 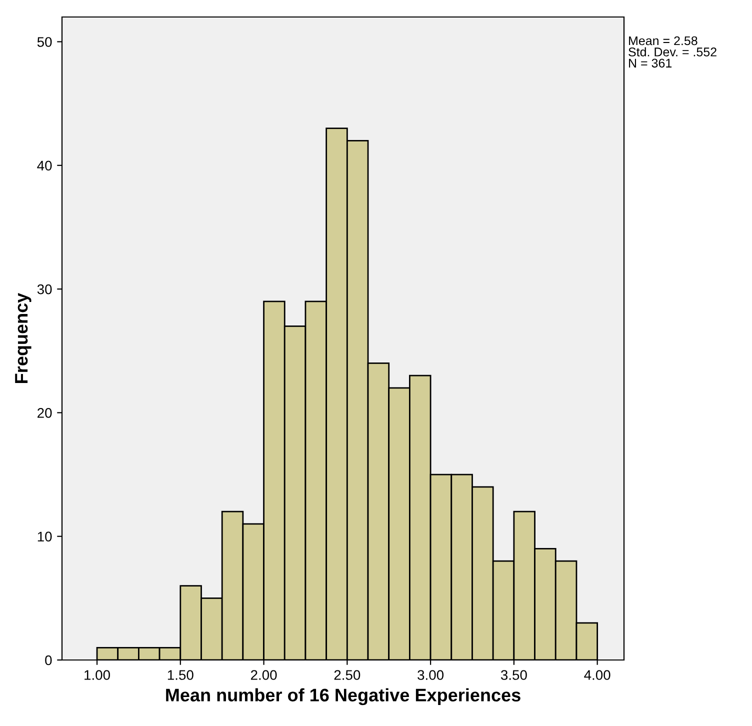 What do you see at coordinates (45, 413) in the screenshot?
I see `y-tick-label: 20` at bounding box center [45, 413].